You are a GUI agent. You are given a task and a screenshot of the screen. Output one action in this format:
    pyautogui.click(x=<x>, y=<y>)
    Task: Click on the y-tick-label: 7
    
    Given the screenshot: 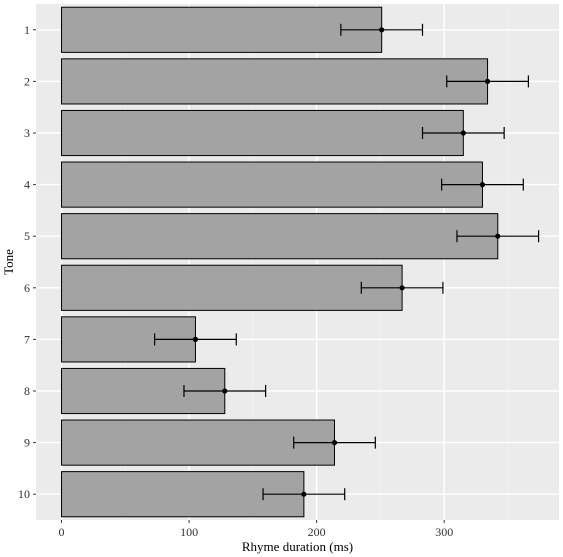 What is the action you would take?
    pyautogui.click(x=27, y=339)
    